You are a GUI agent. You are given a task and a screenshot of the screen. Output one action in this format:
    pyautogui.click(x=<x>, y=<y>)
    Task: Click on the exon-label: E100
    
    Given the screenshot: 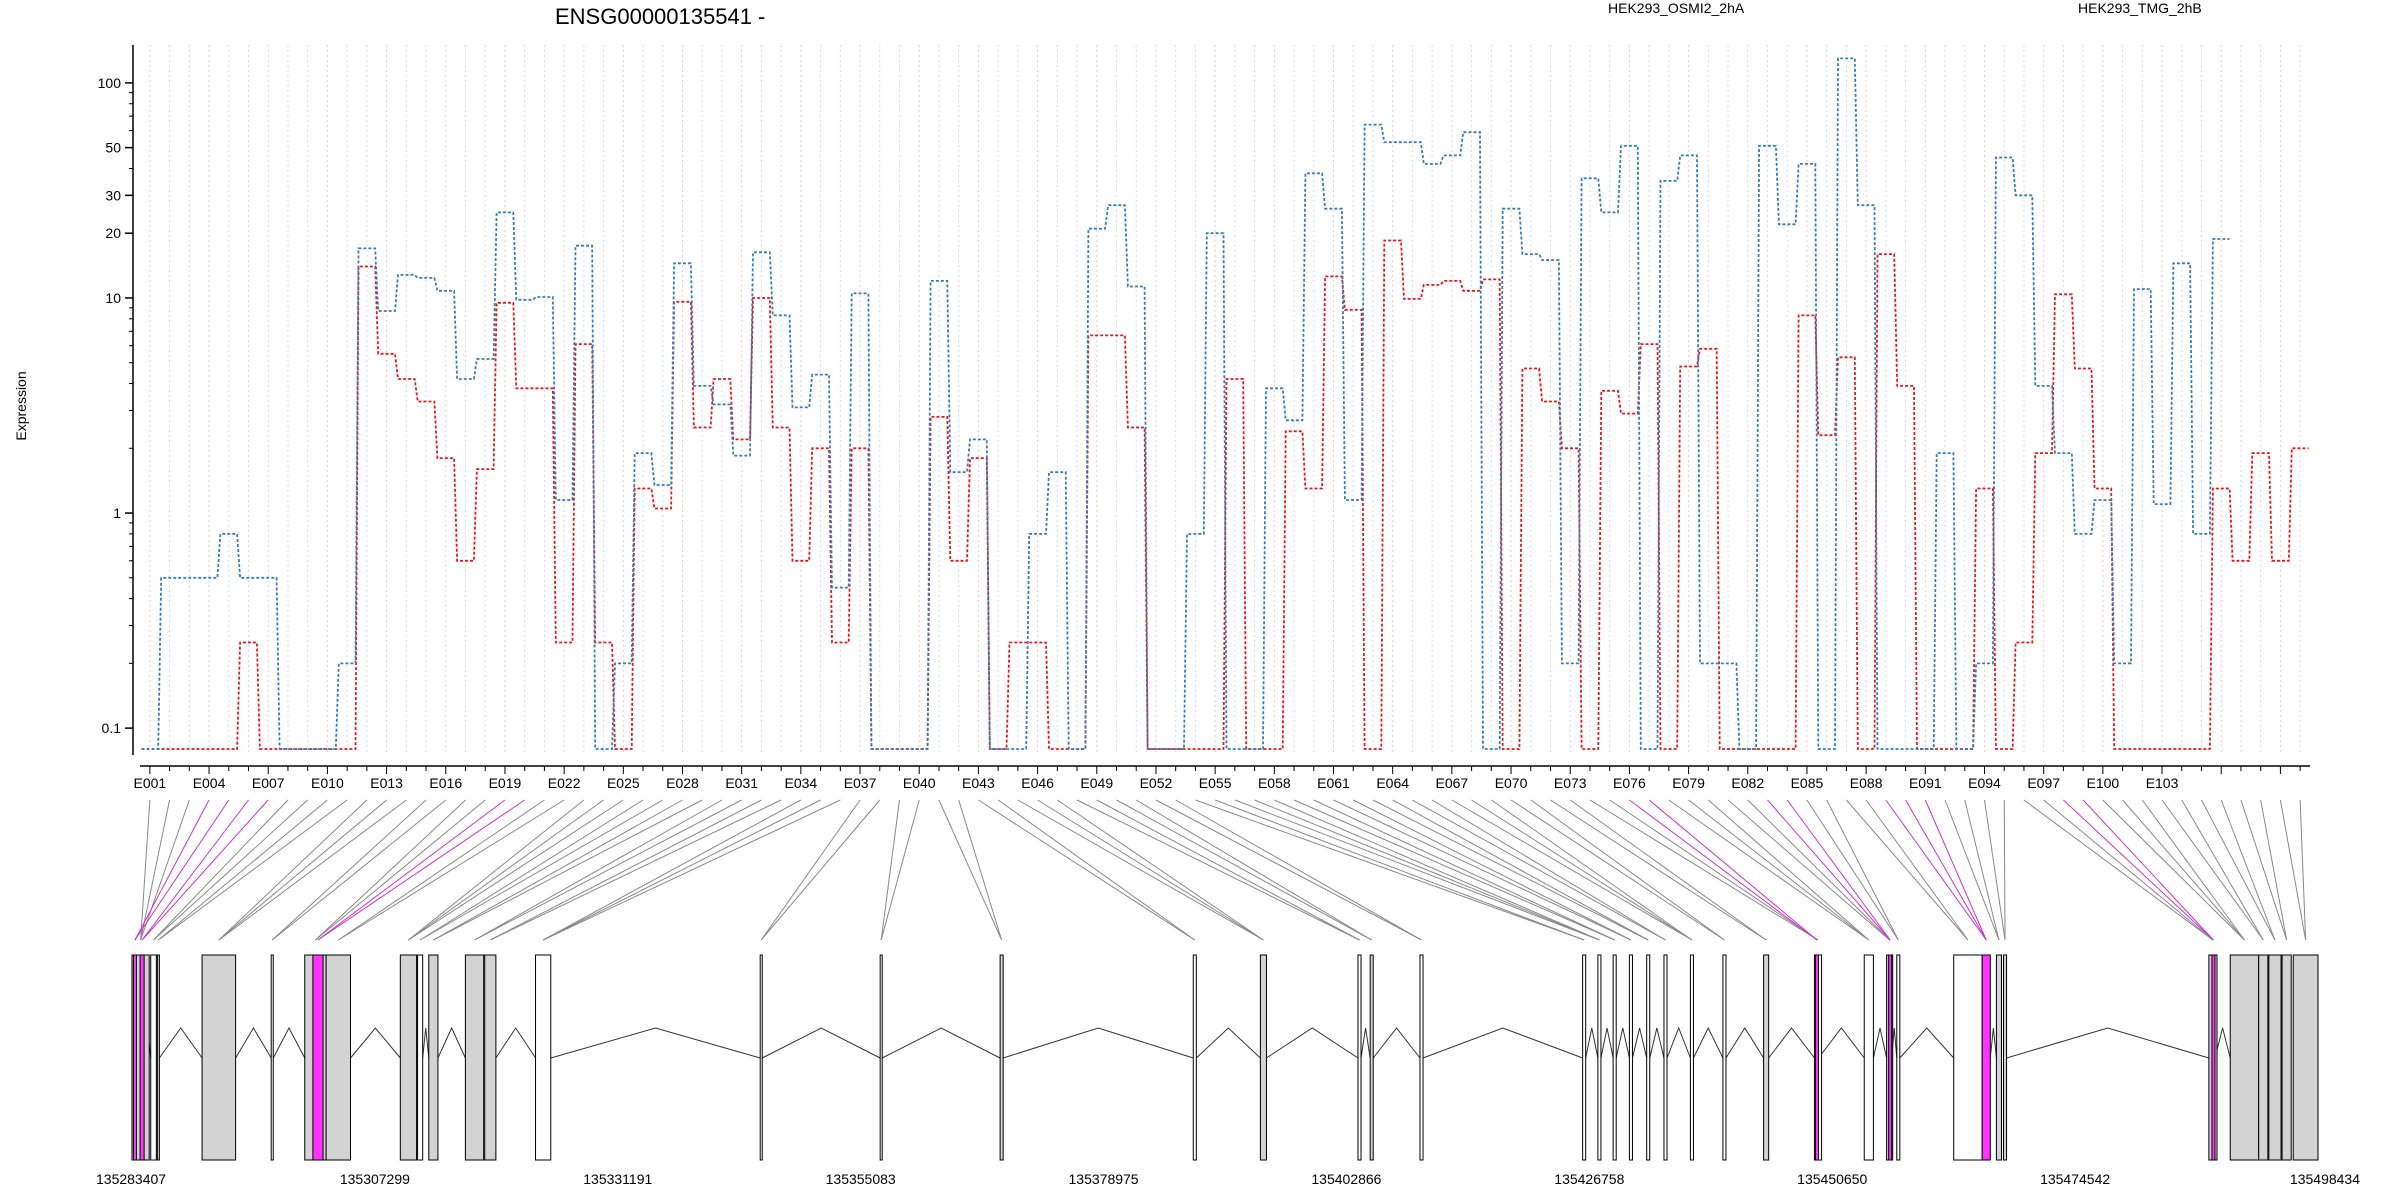 What is the action you would take?
    pyautogui.click(x=2103, y=783)
    